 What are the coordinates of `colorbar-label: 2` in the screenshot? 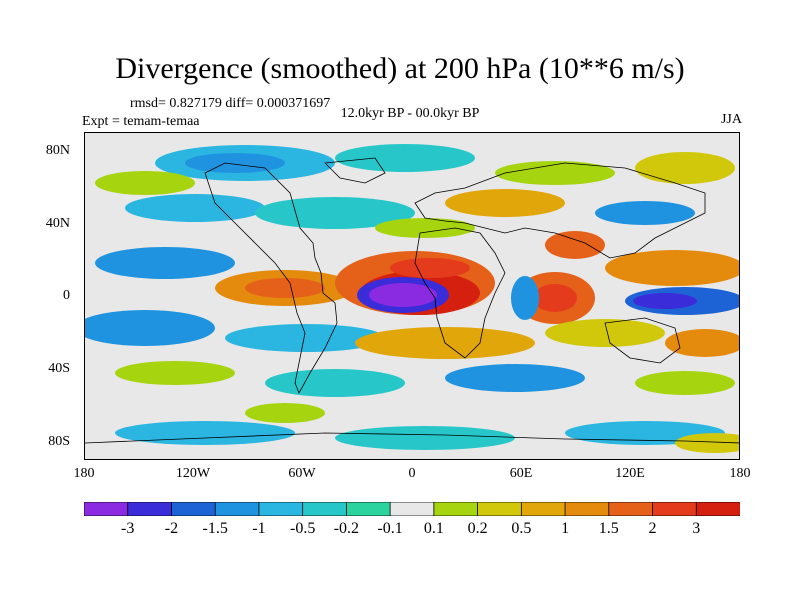 It's located at (652, 528).